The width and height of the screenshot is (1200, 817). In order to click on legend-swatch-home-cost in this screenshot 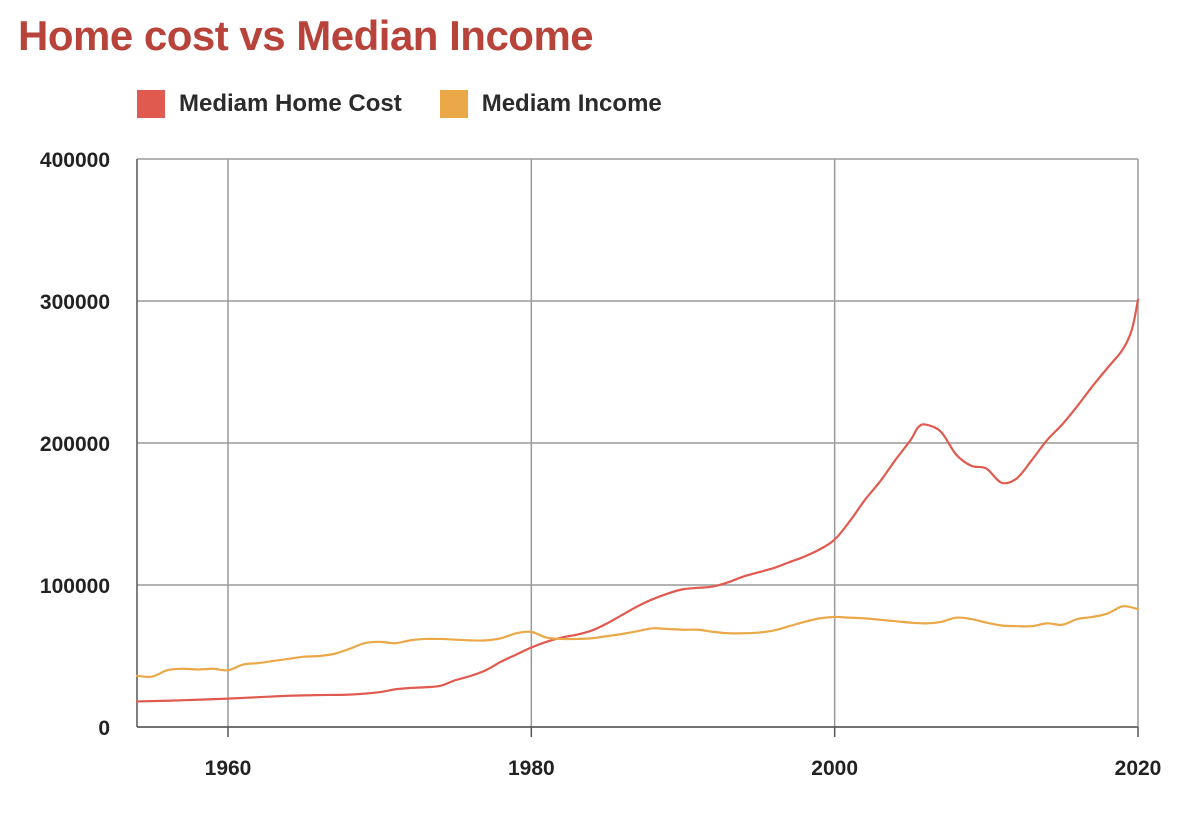, I will do `click(151, 104)`.